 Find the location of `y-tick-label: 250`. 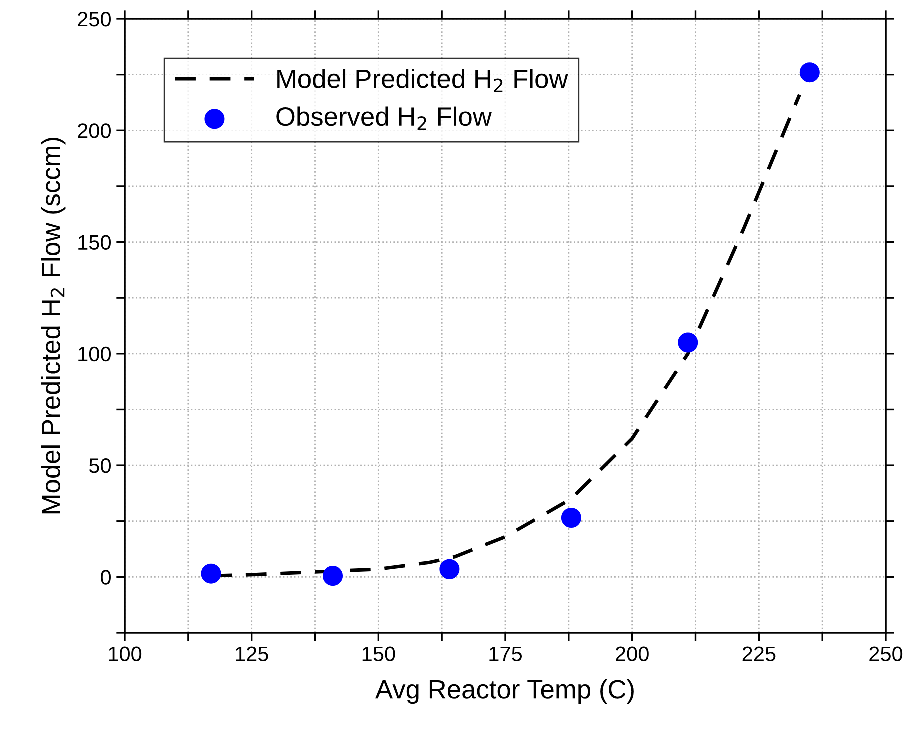

y-tick-label: 250 is located at coordinates (94, 19).